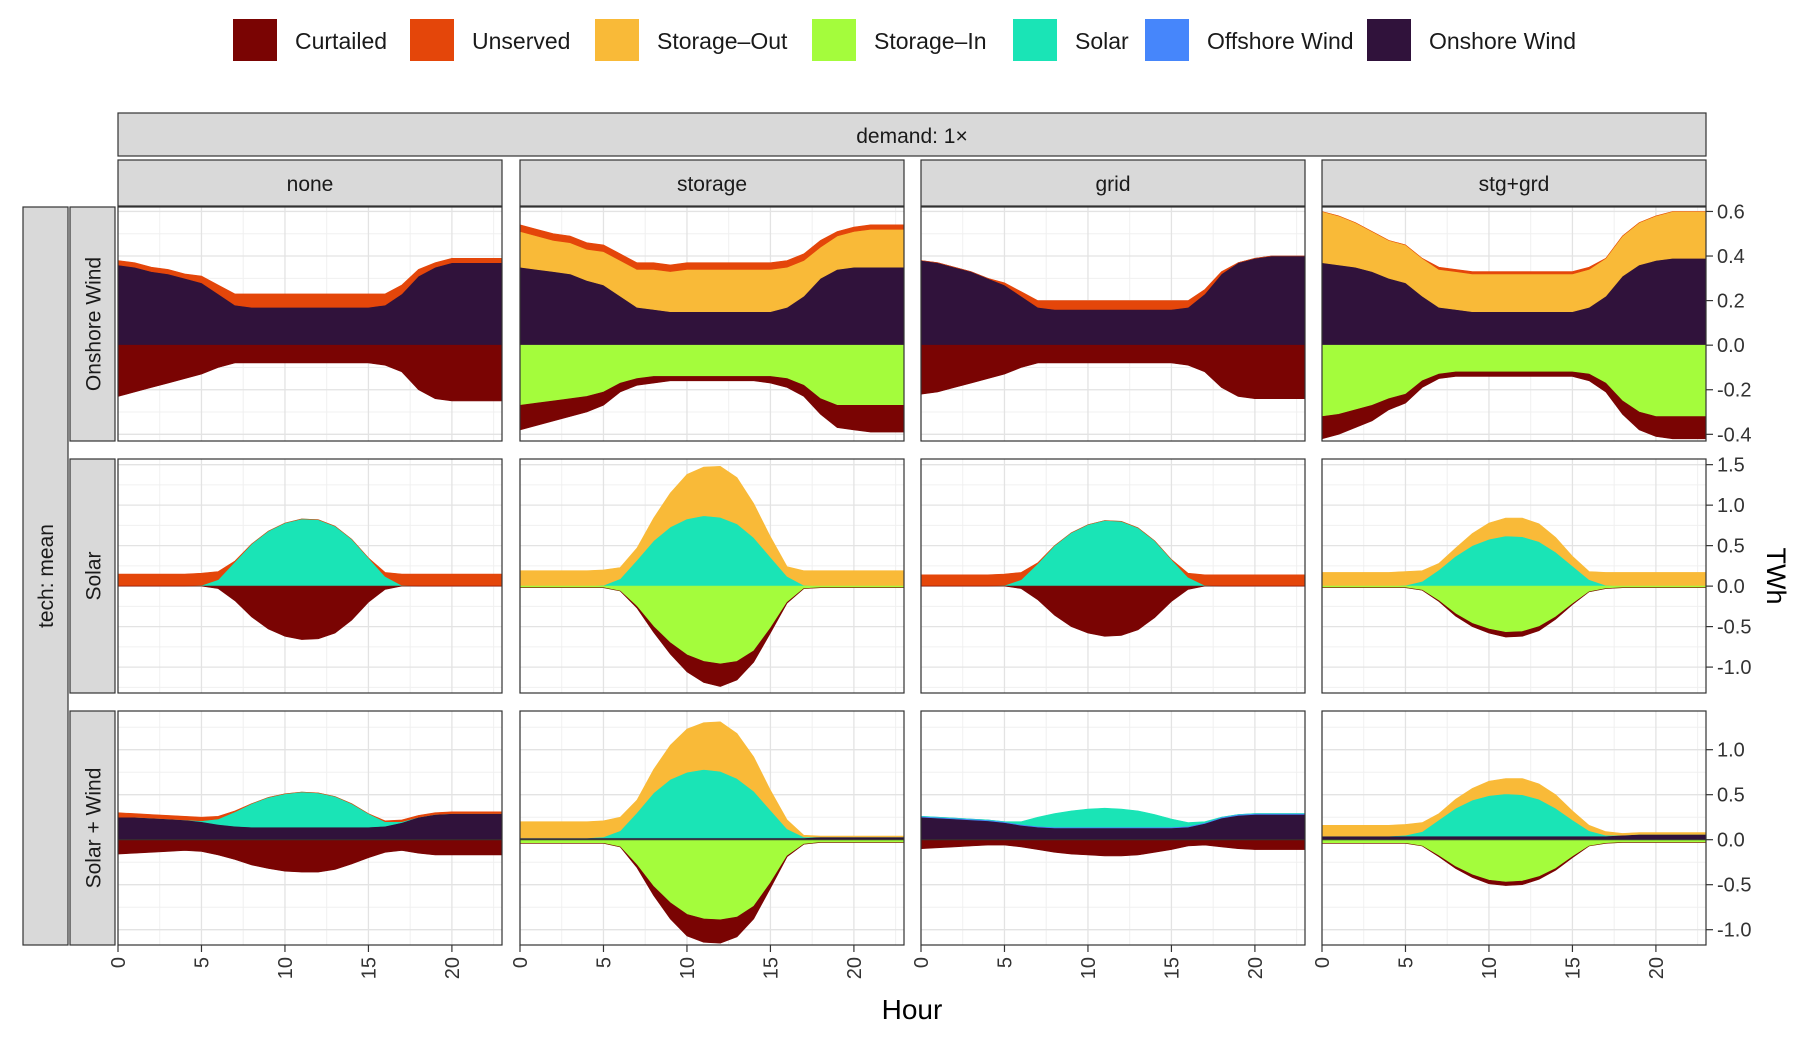 The height and width of the screenshot is (1042, 1809). I want to click on top-strip-label: demand: 1×, so click(912, 136).